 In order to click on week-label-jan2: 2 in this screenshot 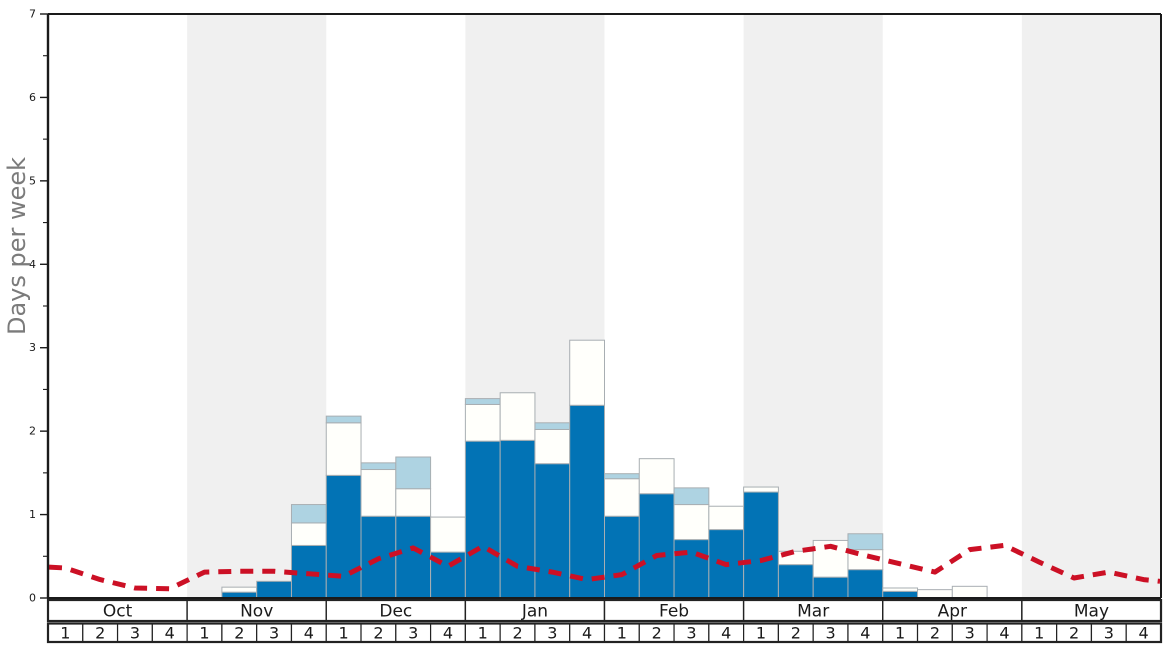, I will do `click(517, 633)`.